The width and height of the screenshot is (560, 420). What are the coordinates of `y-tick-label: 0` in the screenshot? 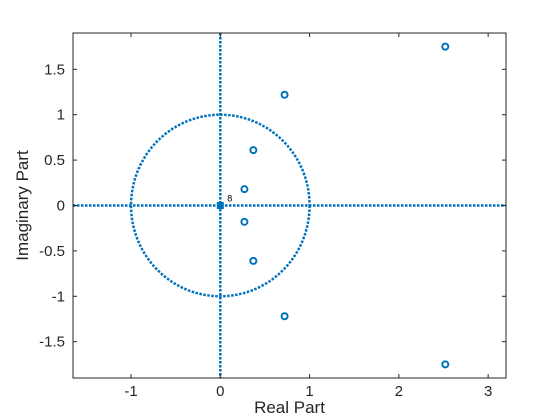 It's located at (61, 206).